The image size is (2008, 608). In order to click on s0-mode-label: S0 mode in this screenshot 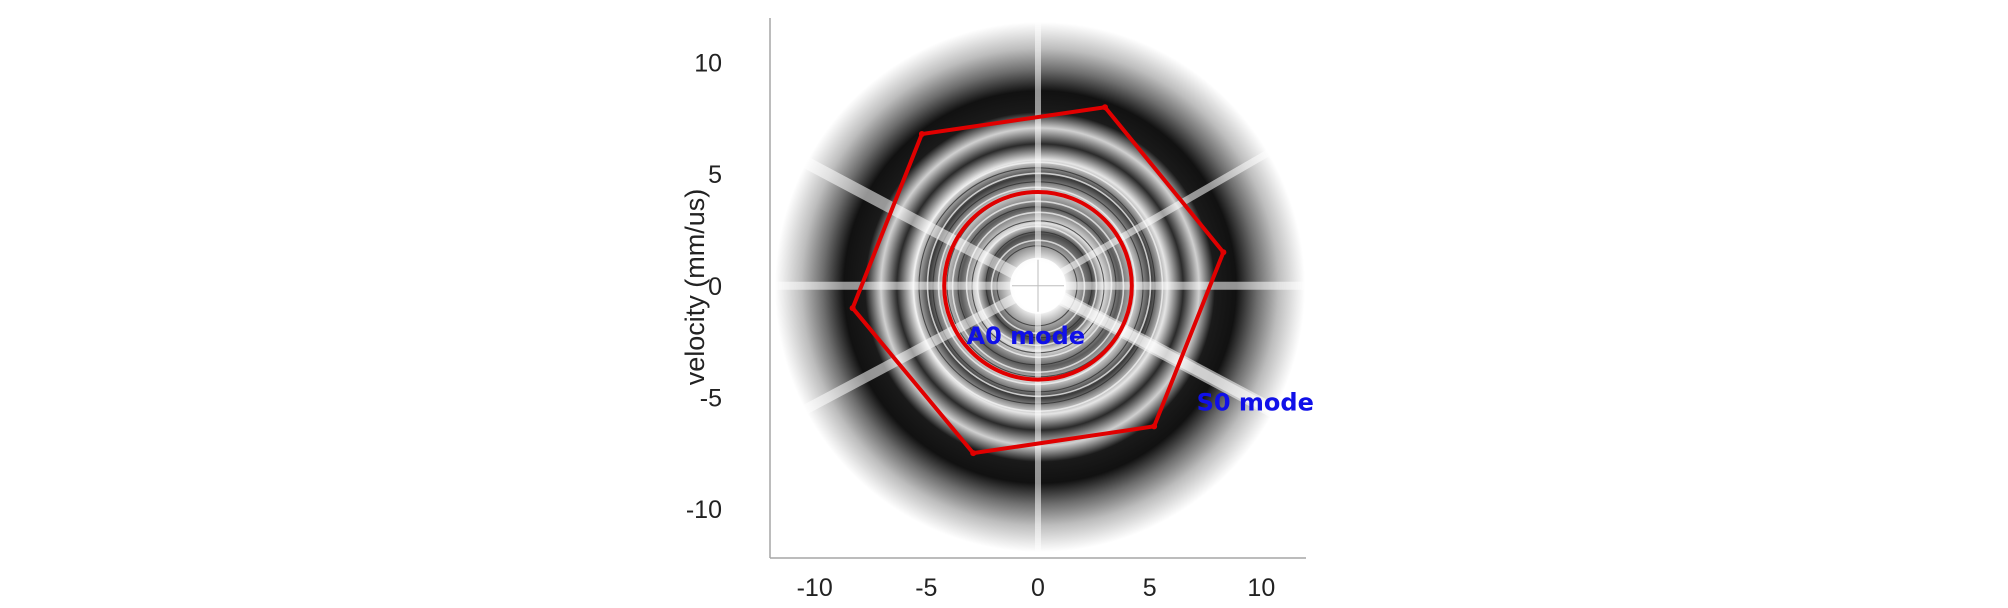, I will do `click(1255, 403)`.